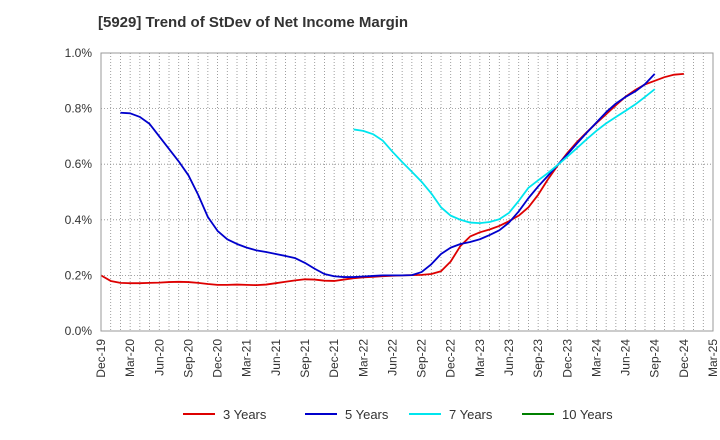 Image resolution: width=720 pixels, height=440 pixels. Describe the element at coordinates (422, 358) in the screenshot. I see `x-tick-label: Sep-22` at that location.